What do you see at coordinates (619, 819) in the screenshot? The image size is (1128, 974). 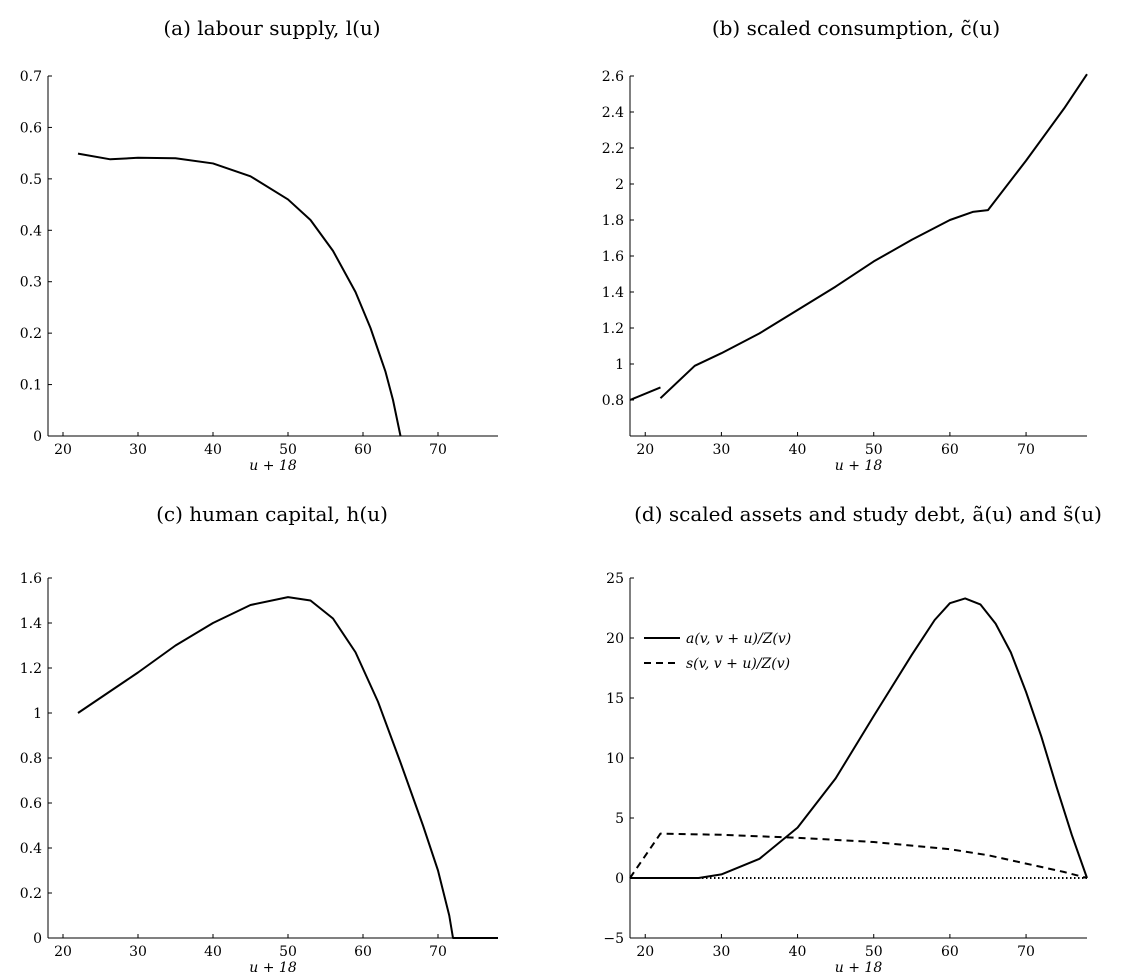 I see `y-tick-label: 5` at bounding box center [619, 819].